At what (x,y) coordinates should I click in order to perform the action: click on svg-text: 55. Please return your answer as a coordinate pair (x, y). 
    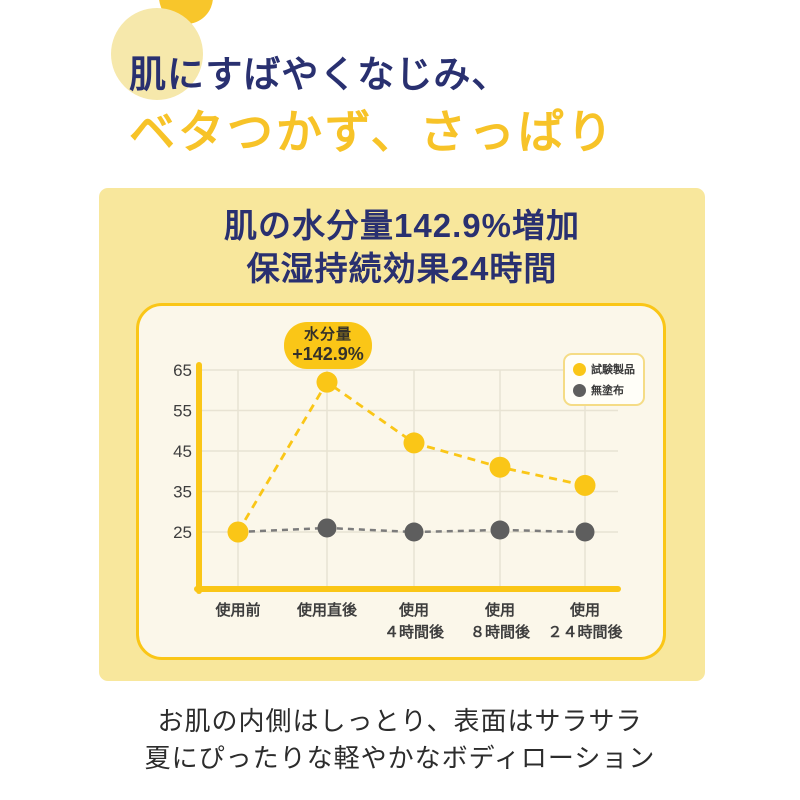
    Looking at the image, I should click on (182, 411).